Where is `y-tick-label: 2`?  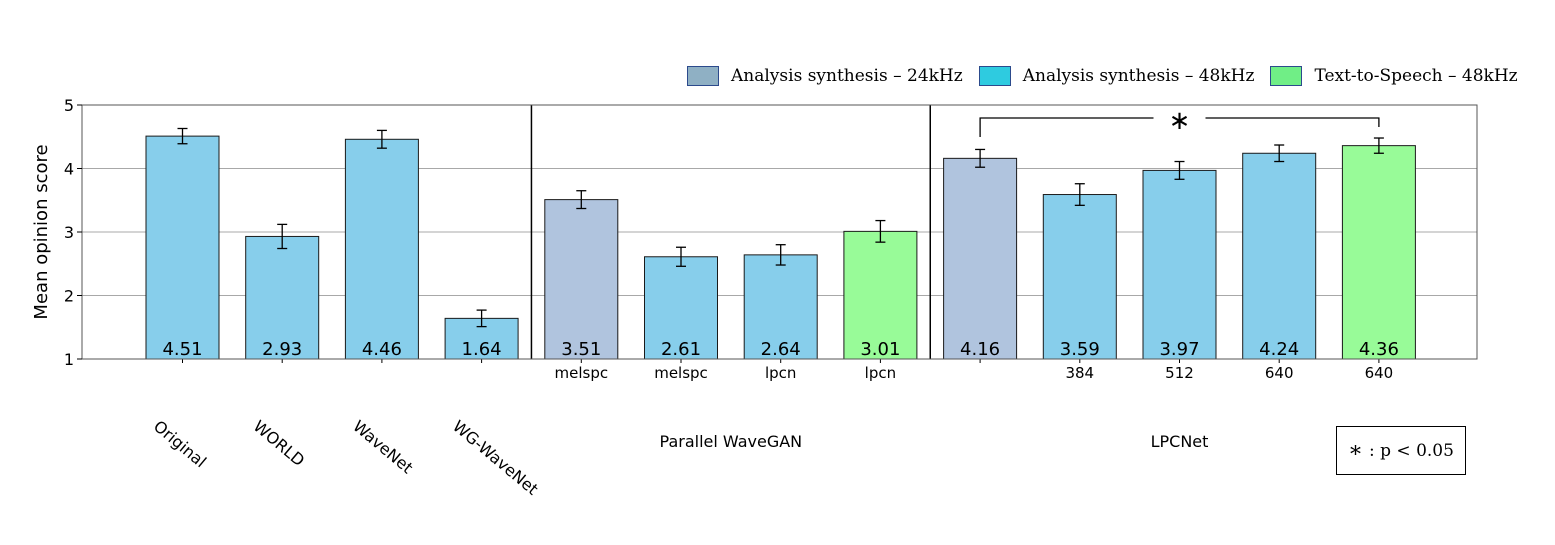
y-tick-label: 2 is located at coordinates (69, 296).